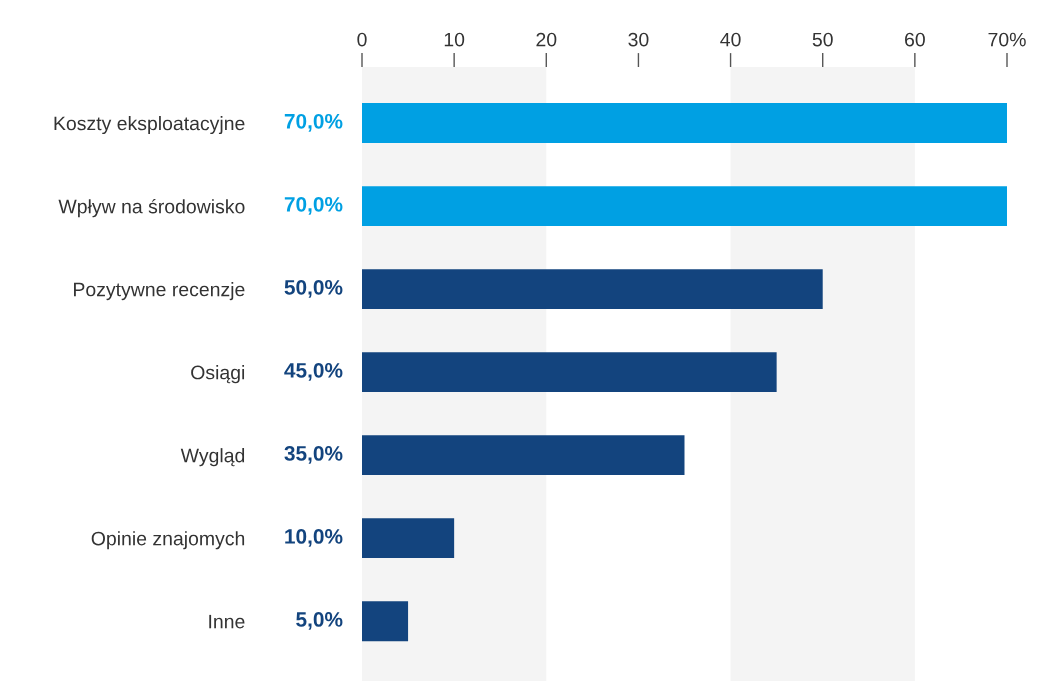  Describe the element at coordinates (915, 39) in the screenshot. I see `x-tick-label: 60` at that location.